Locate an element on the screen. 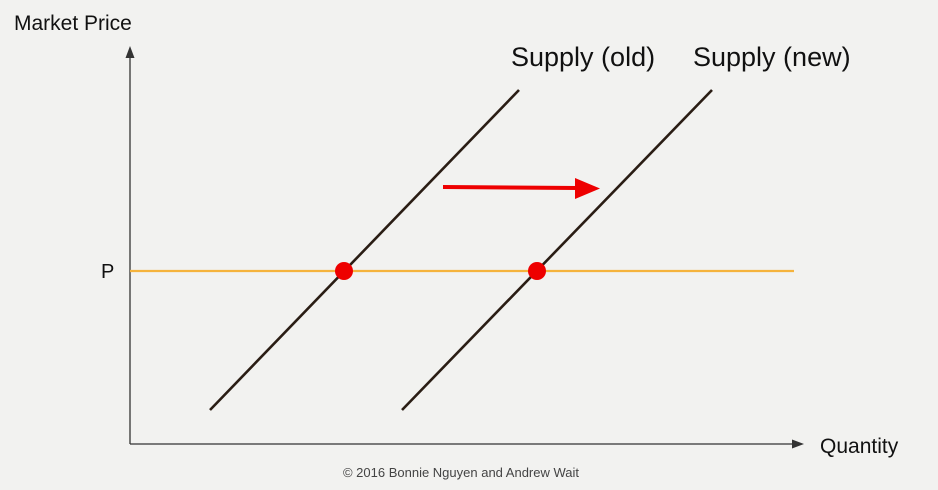 The width and height of the screenshot is (938, 490). copyright-notice: © 2016 Bonnie Nguyen and Andrew Wait is located at coordinates (461, 472).